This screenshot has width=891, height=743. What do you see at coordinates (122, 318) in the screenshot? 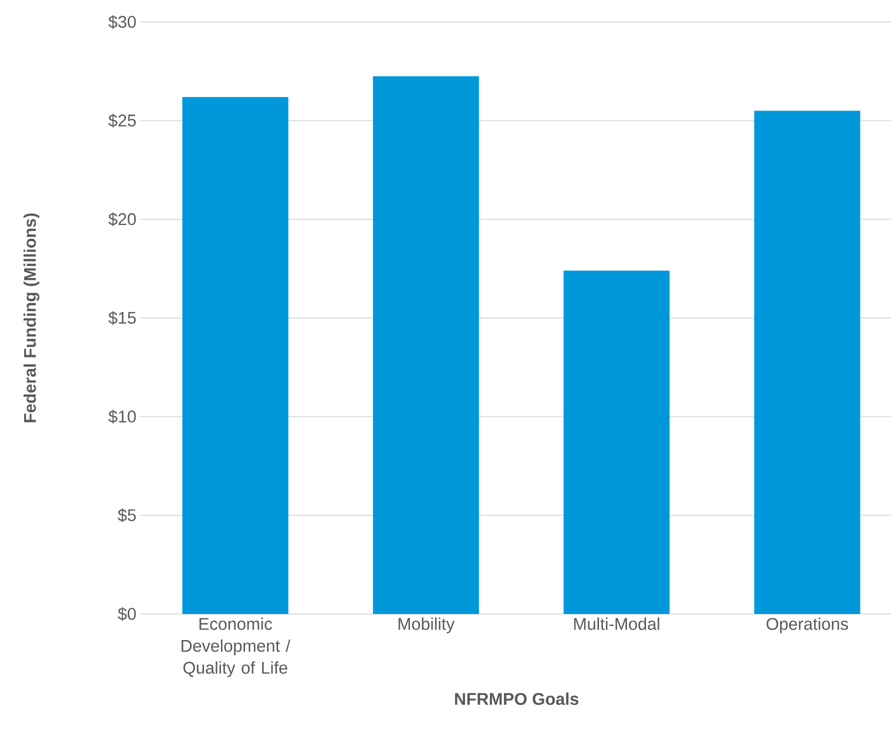
I see `y-tick-label: $15` at bounding box center [122, 318].